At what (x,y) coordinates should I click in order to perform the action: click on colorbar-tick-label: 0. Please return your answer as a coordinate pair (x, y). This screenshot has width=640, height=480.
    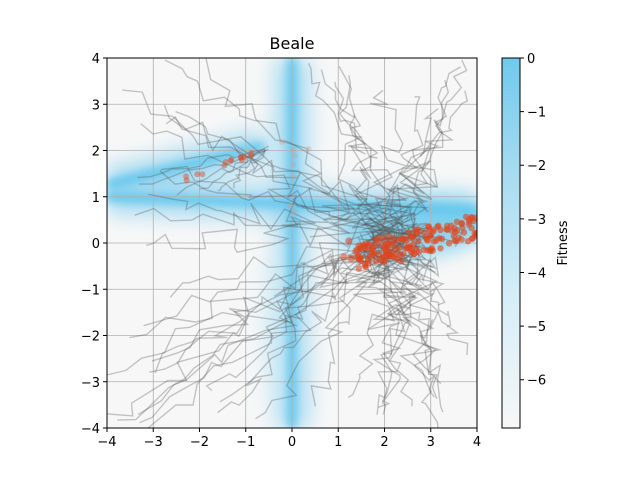
    Looking at the image, I should click on (531, 59).